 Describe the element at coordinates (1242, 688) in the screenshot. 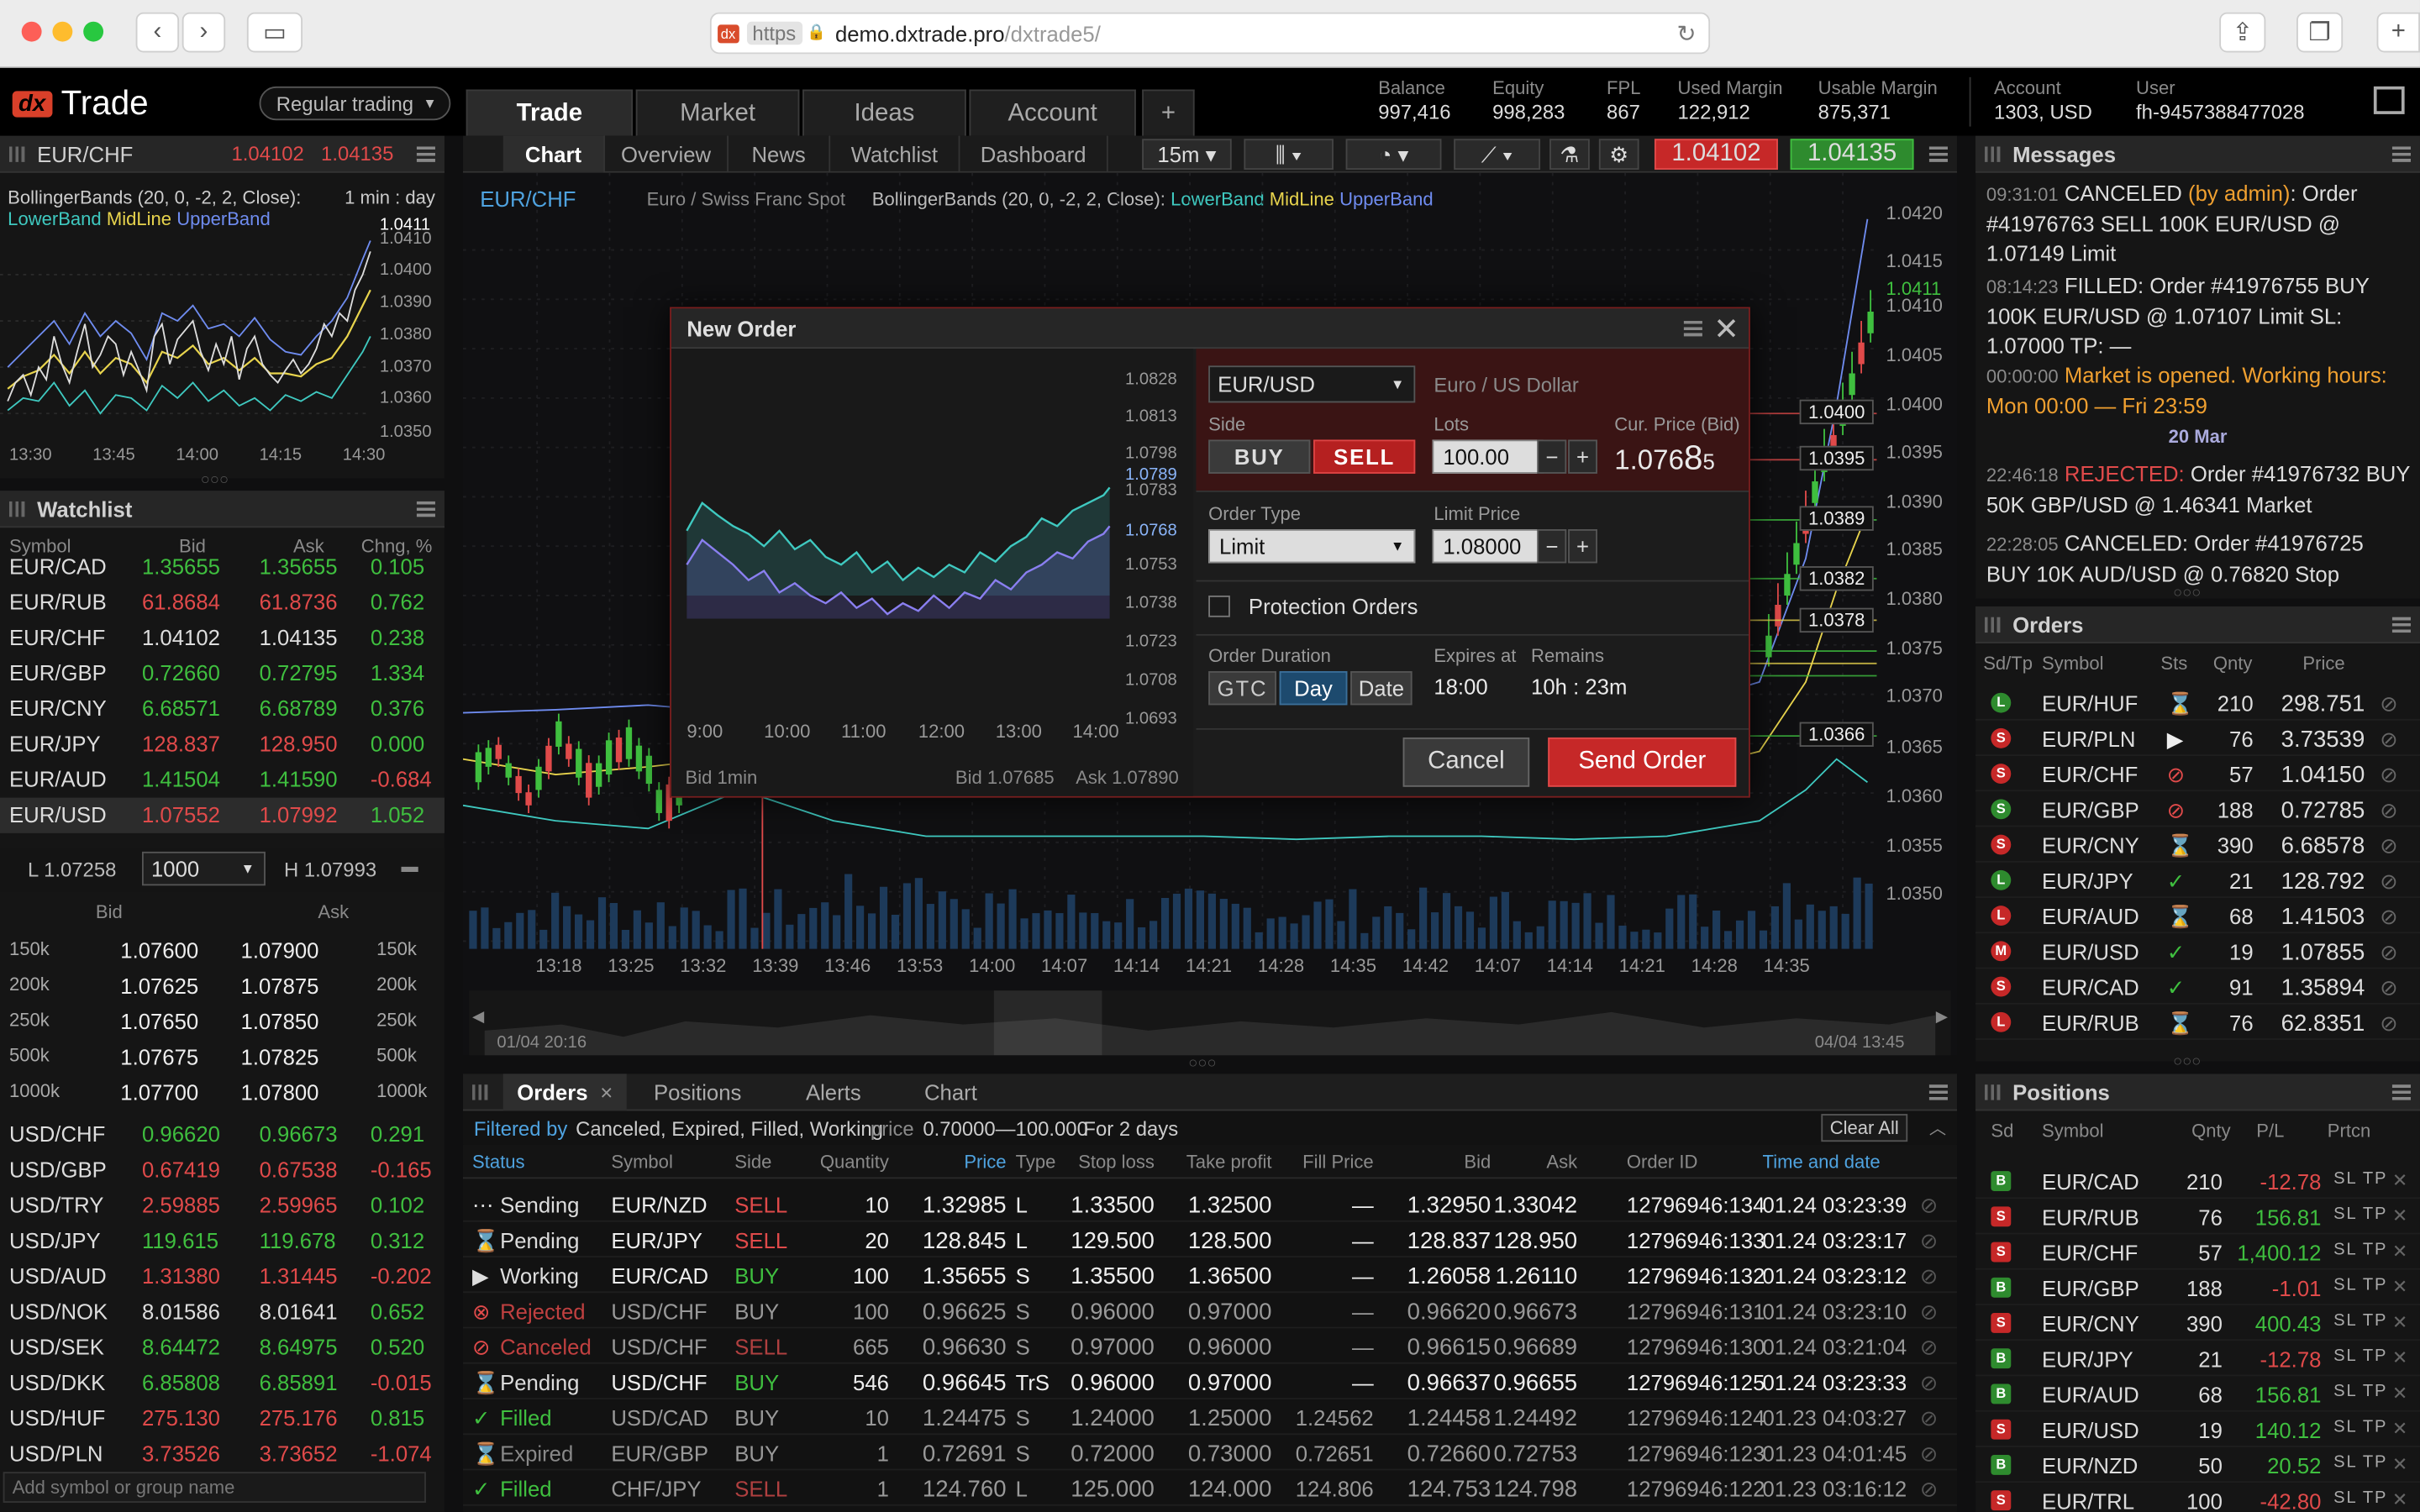

I see `gtc-button: GTC` at that location.